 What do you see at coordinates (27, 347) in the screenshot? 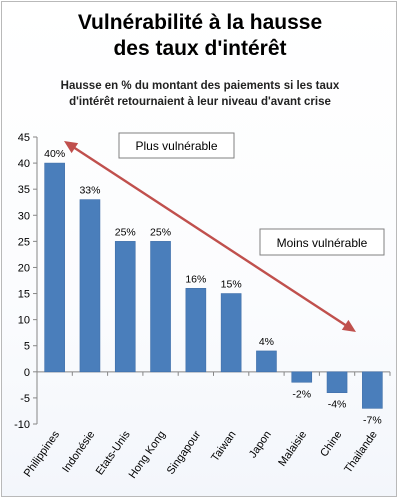
I see `y-tick-label: 5` at bounding box center [27, 347].